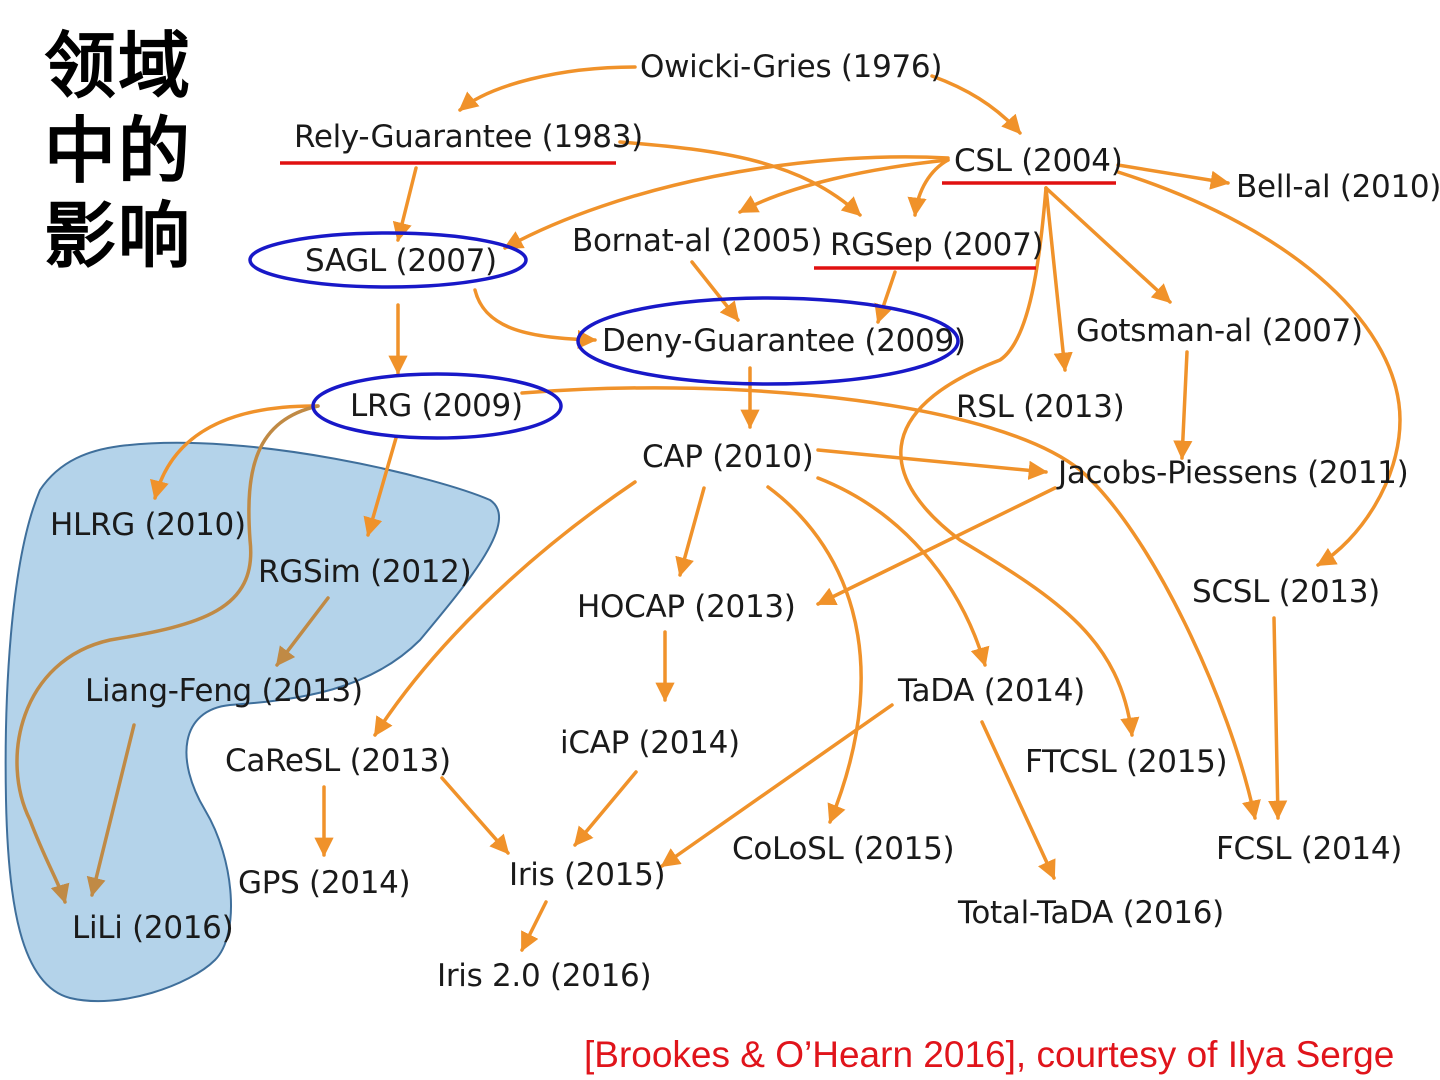  Describe the element at coordinates (1278, 718) in the screenshot. I see `edge-scsl-fcsl` at that location.